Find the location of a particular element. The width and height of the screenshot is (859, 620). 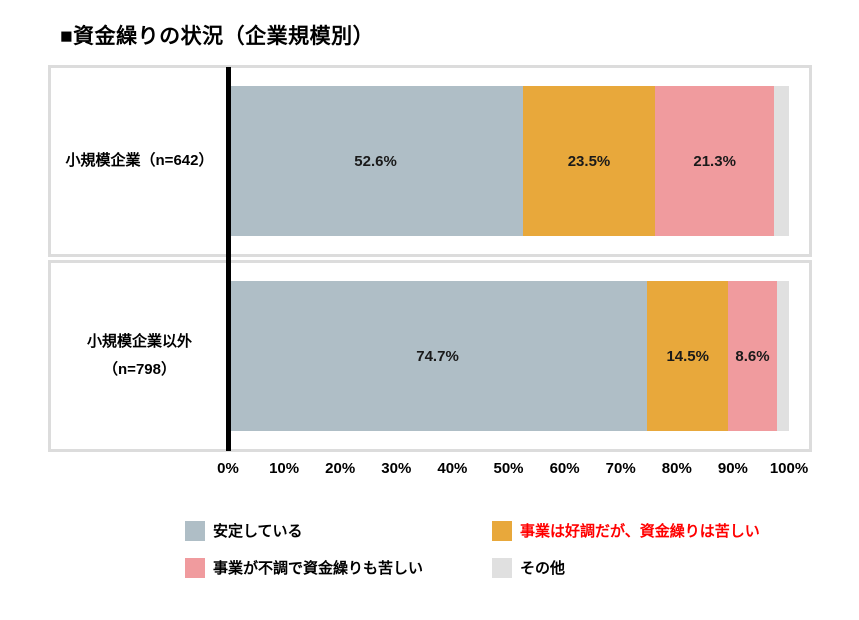

bar-segment-good-business-tight-cash: 14.5% is located at coordinates (688, 356).